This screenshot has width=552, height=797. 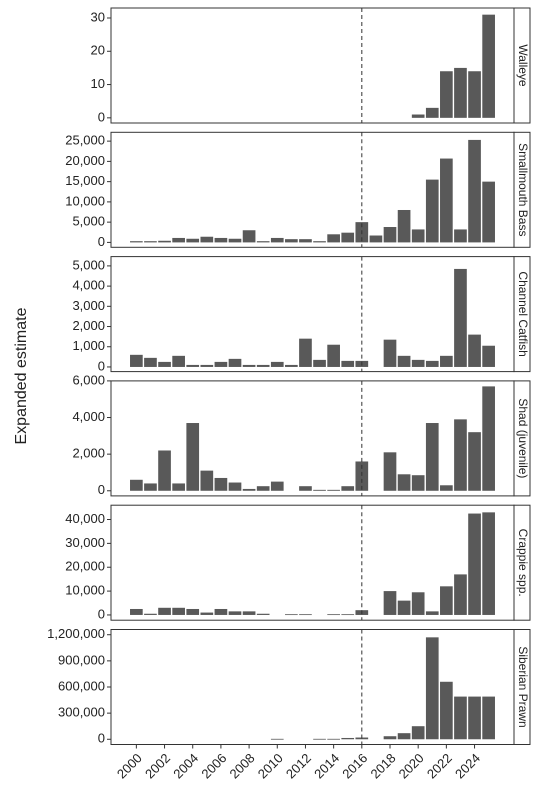 I want to click on y-tick-label: 10, so click(x=98, y=83).